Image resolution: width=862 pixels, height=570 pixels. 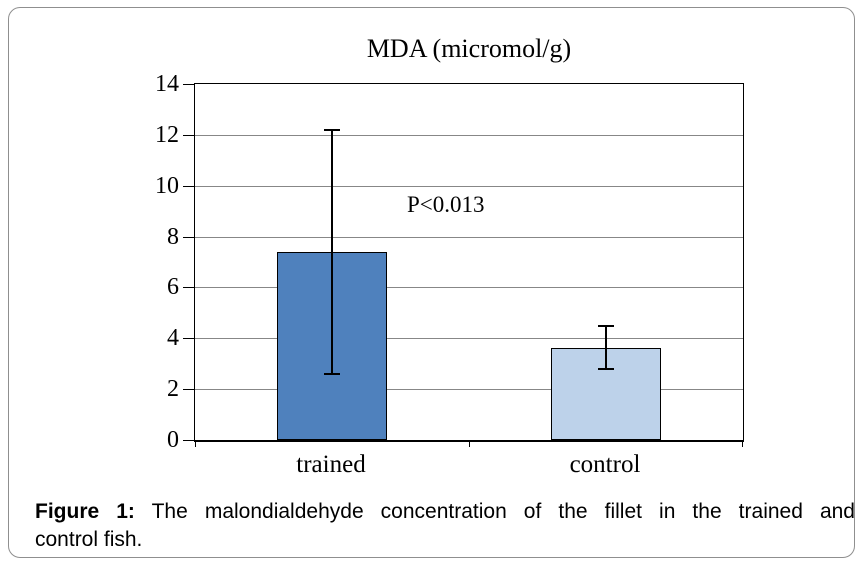 I want to click on y-tick-label: 2, so click(x=173, y=389).